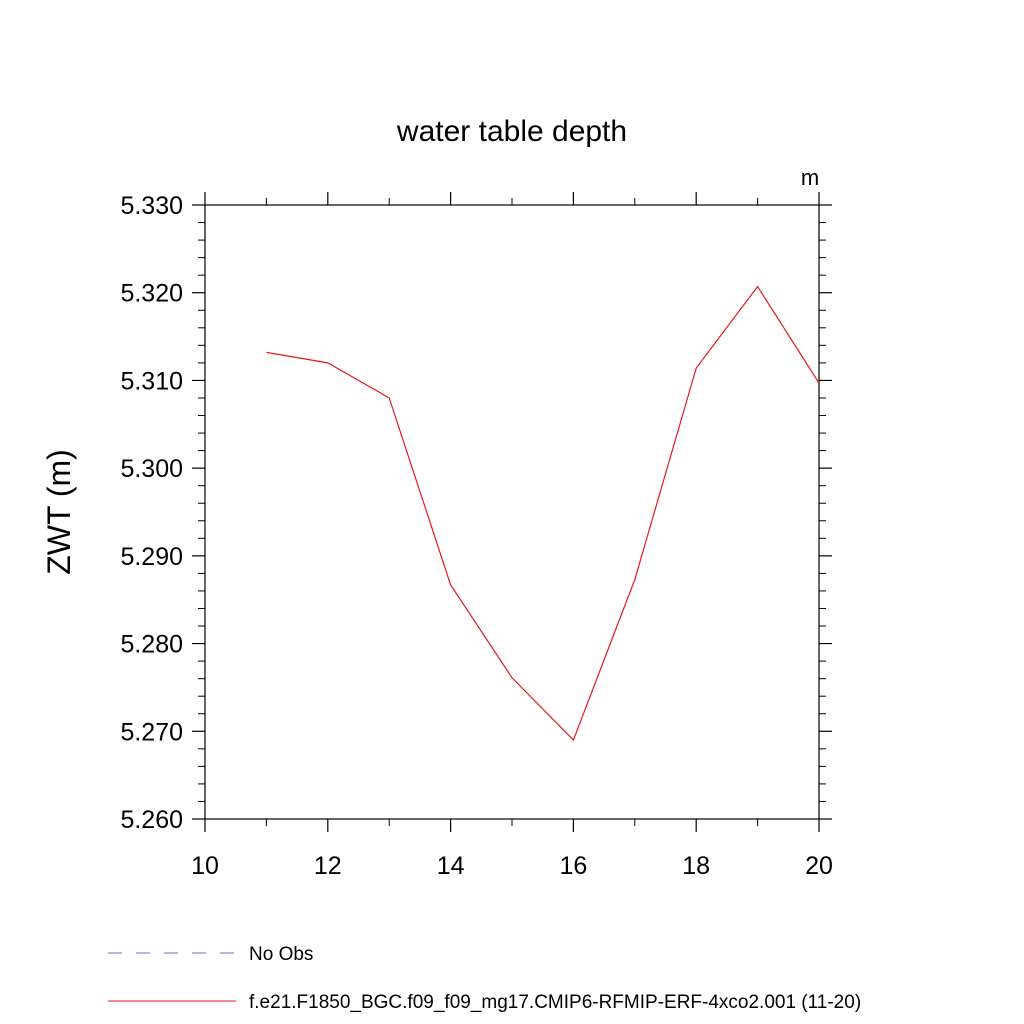  I want to click on y-tick-label: 5.270, so click(151, 732).